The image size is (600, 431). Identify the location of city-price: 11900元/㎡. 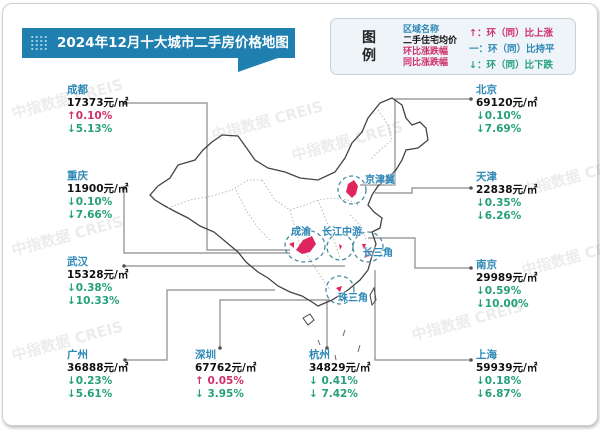
(98, 189).